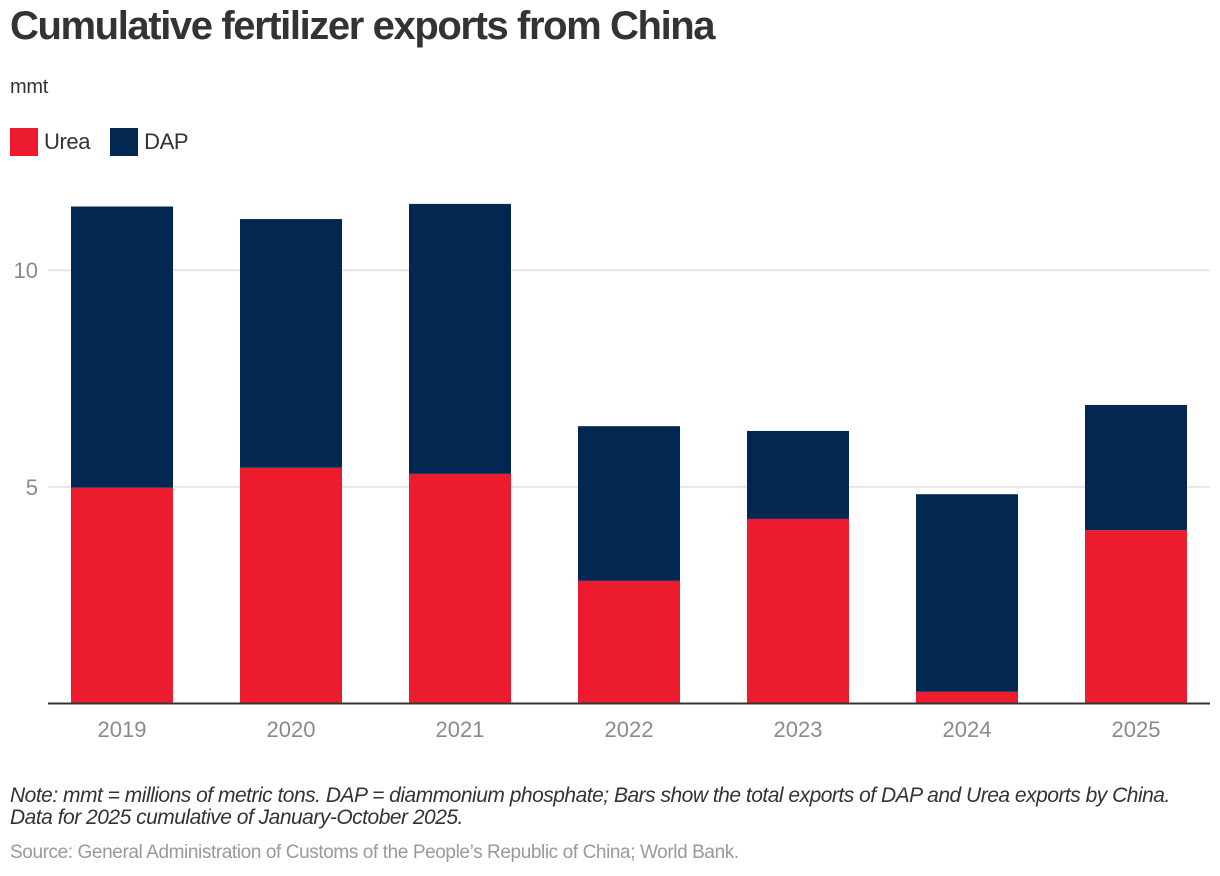 Image resolution: width=1220 pixels, height=876 pixels. Describe the element at coordinates (1136, 729) in the screenshot. I see `x-tick-label-2025: 2025` at that location.